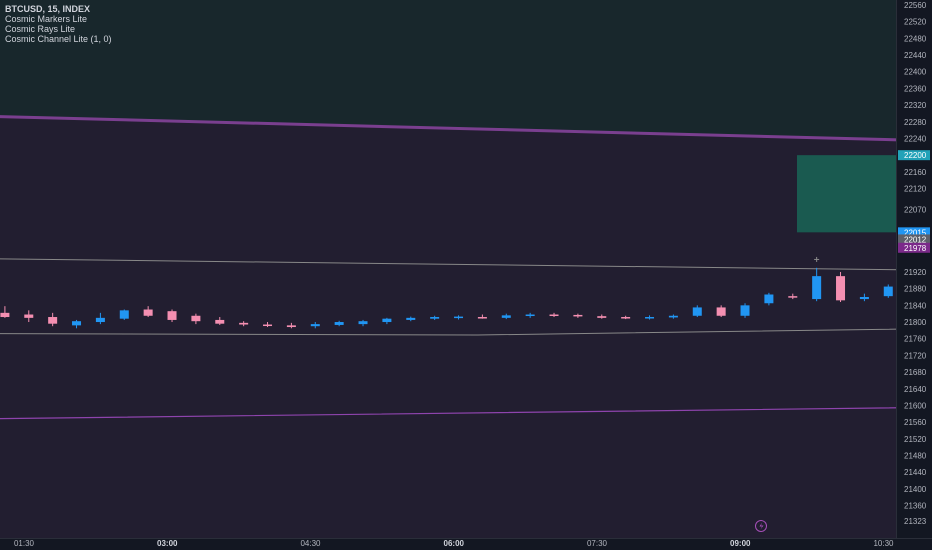 The image size is (932, 550). What do you see at coordinates (915, 189) in the screenshot?
I see `price-tick-label: 22120` at bounding box center [915, 189].